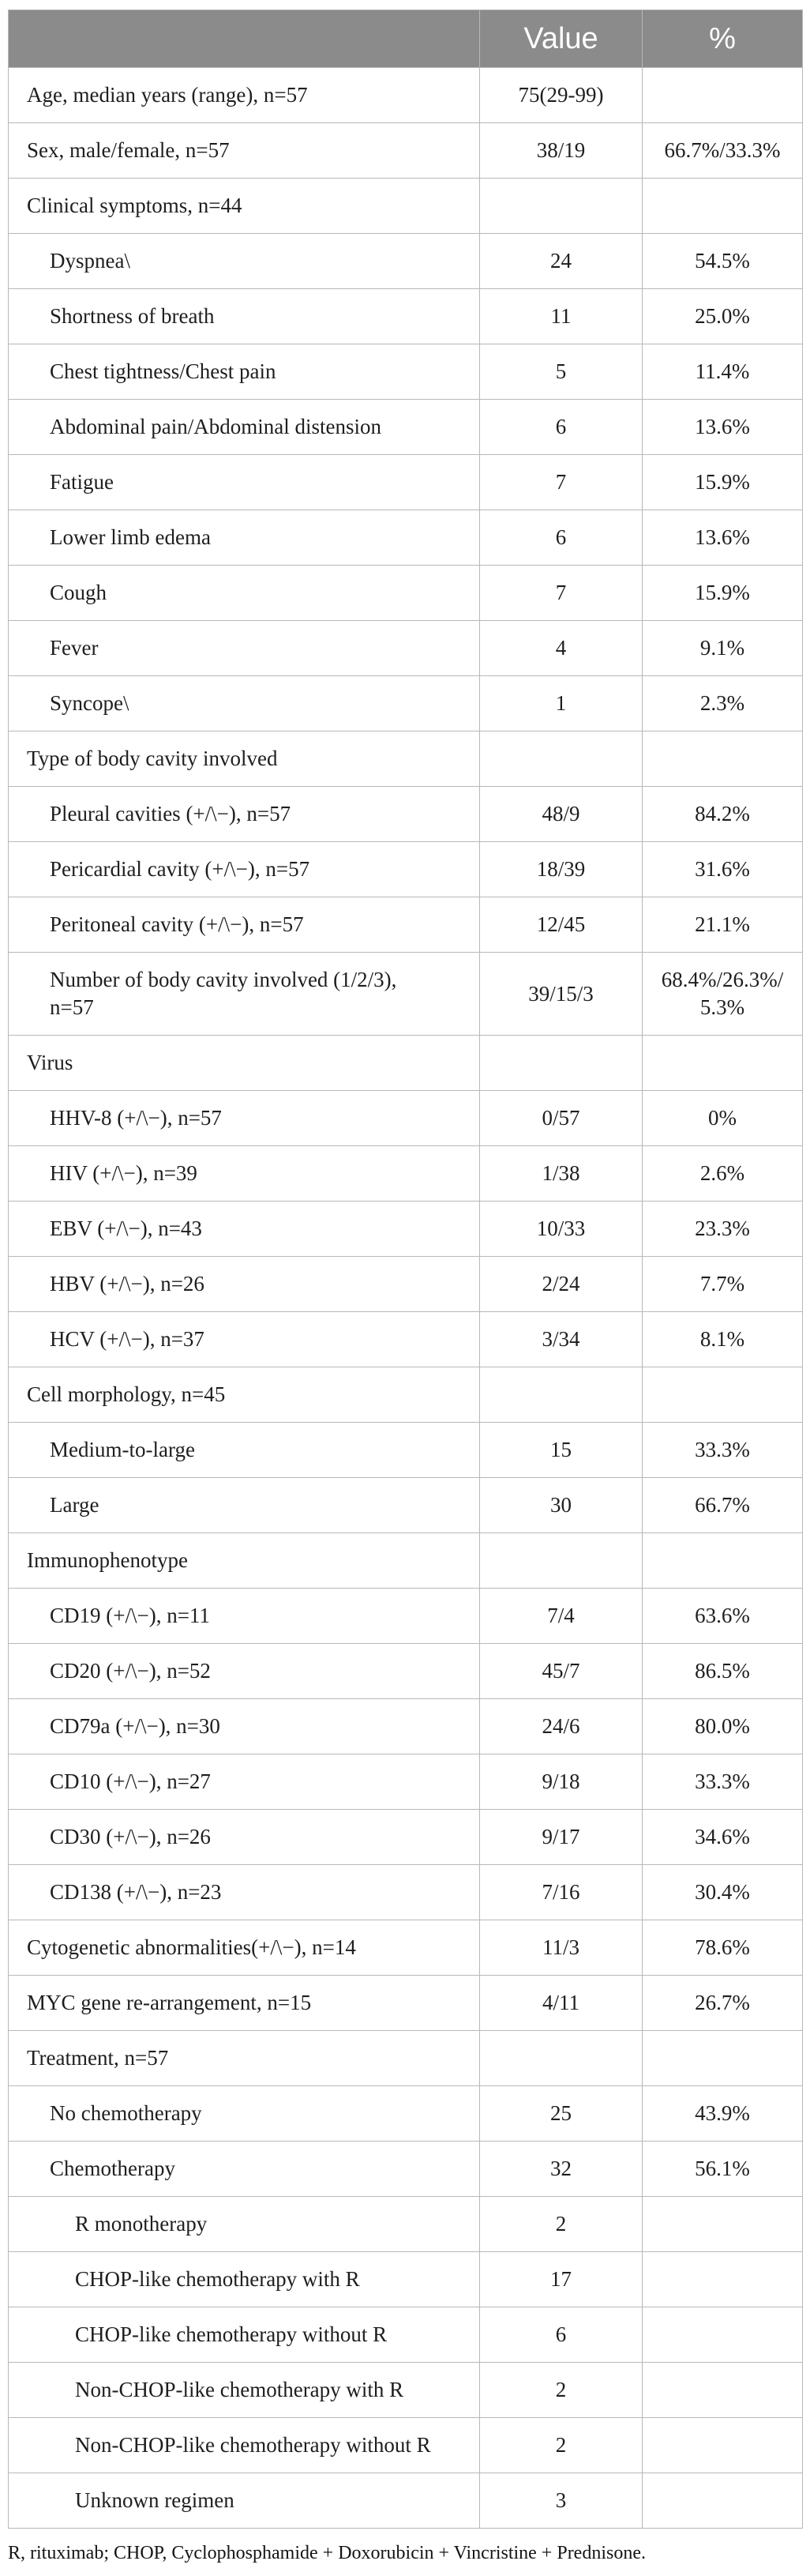 Image resolution: width=810 pixels, height=2576 pixels. Describe the element at coordinates (561, 1837) in the screenshot. I see `row-value-cell: 9/17` at that location.